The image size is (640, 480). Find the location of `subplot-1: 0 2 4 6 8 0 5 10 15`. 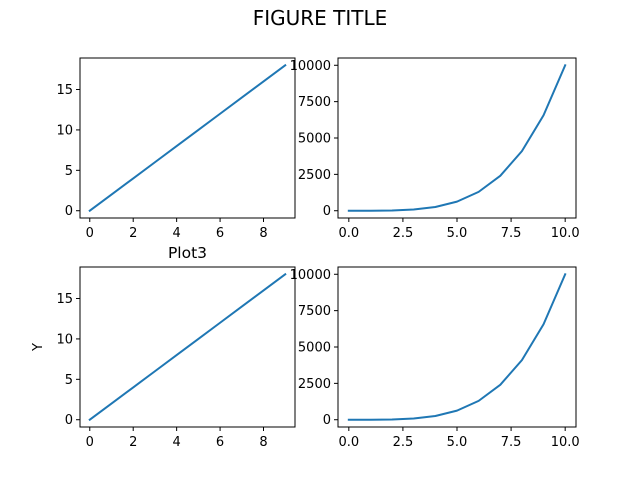

subplot-1: 0 2 4 6 8 0 5 10 15 is located at coordinates (176, 149).